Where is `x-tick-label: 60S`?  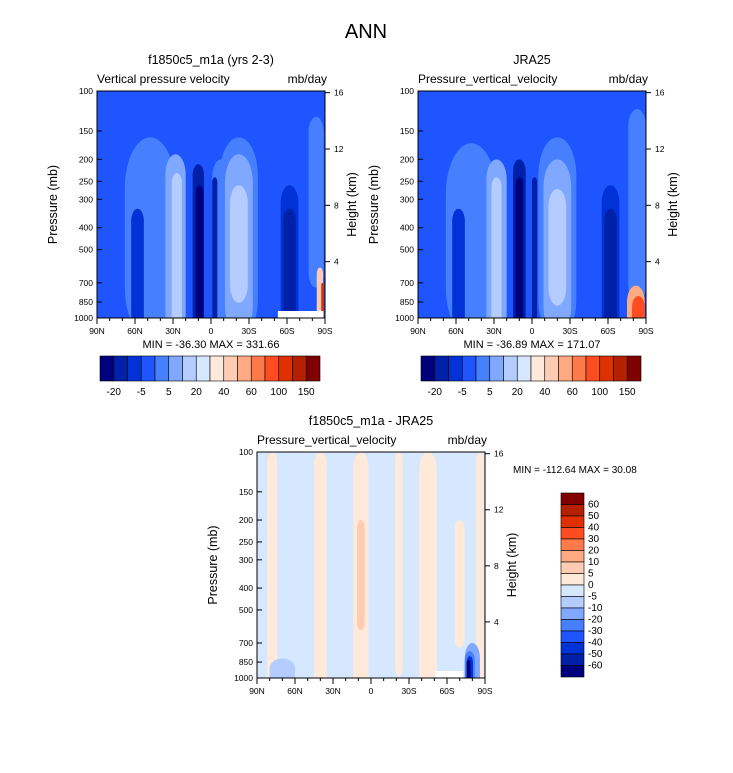
x-tick-label: 60S is located at coordinates (446, 691).